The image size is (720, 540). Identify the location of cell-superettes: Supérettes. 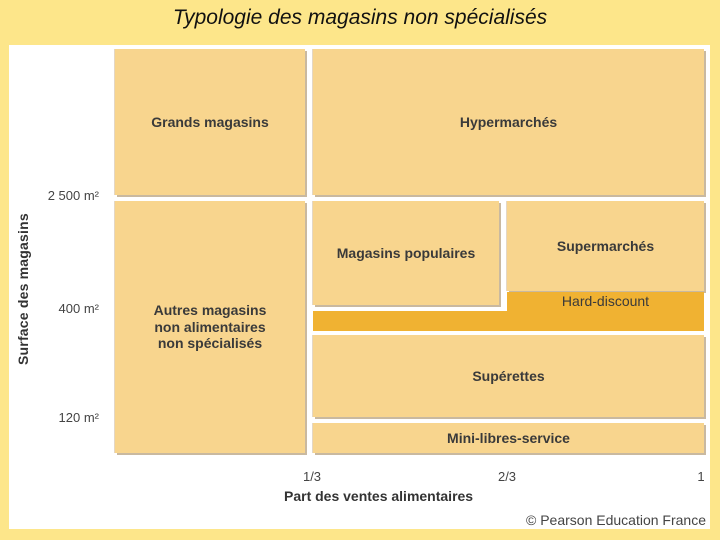
(508, 376).